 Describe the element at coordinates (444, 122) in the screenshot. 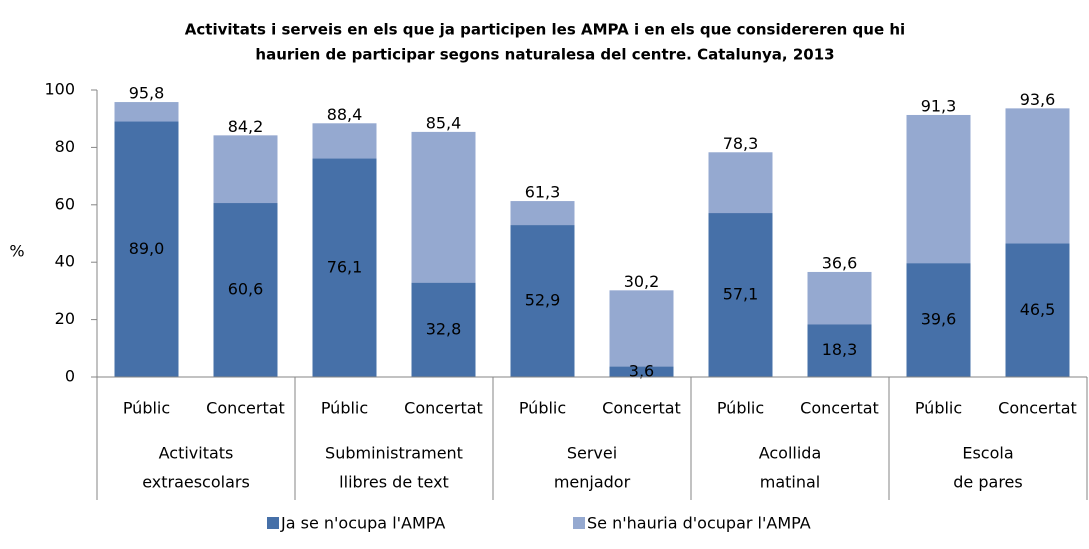

I see `value-label: 85,4` at that location.